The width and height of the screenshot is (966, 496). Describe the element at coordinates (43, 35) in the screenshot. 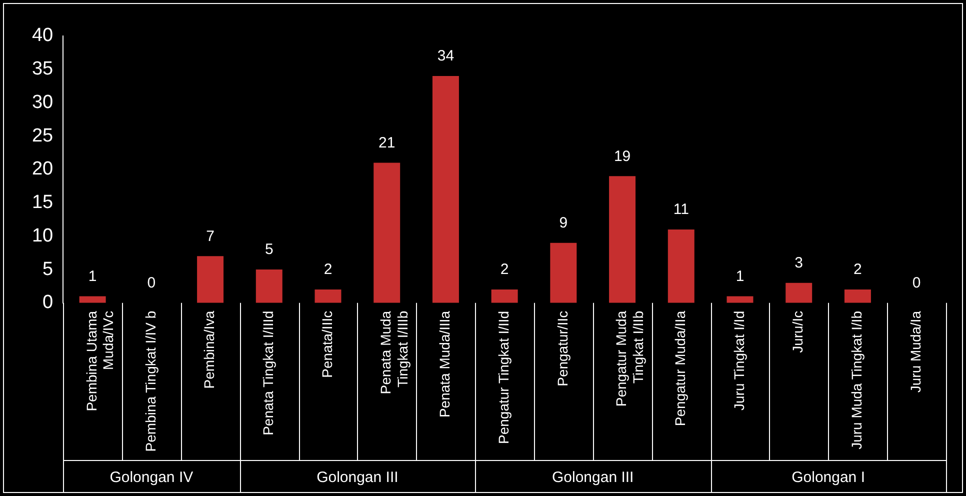

I see `y-tick-label: 40` at that location.